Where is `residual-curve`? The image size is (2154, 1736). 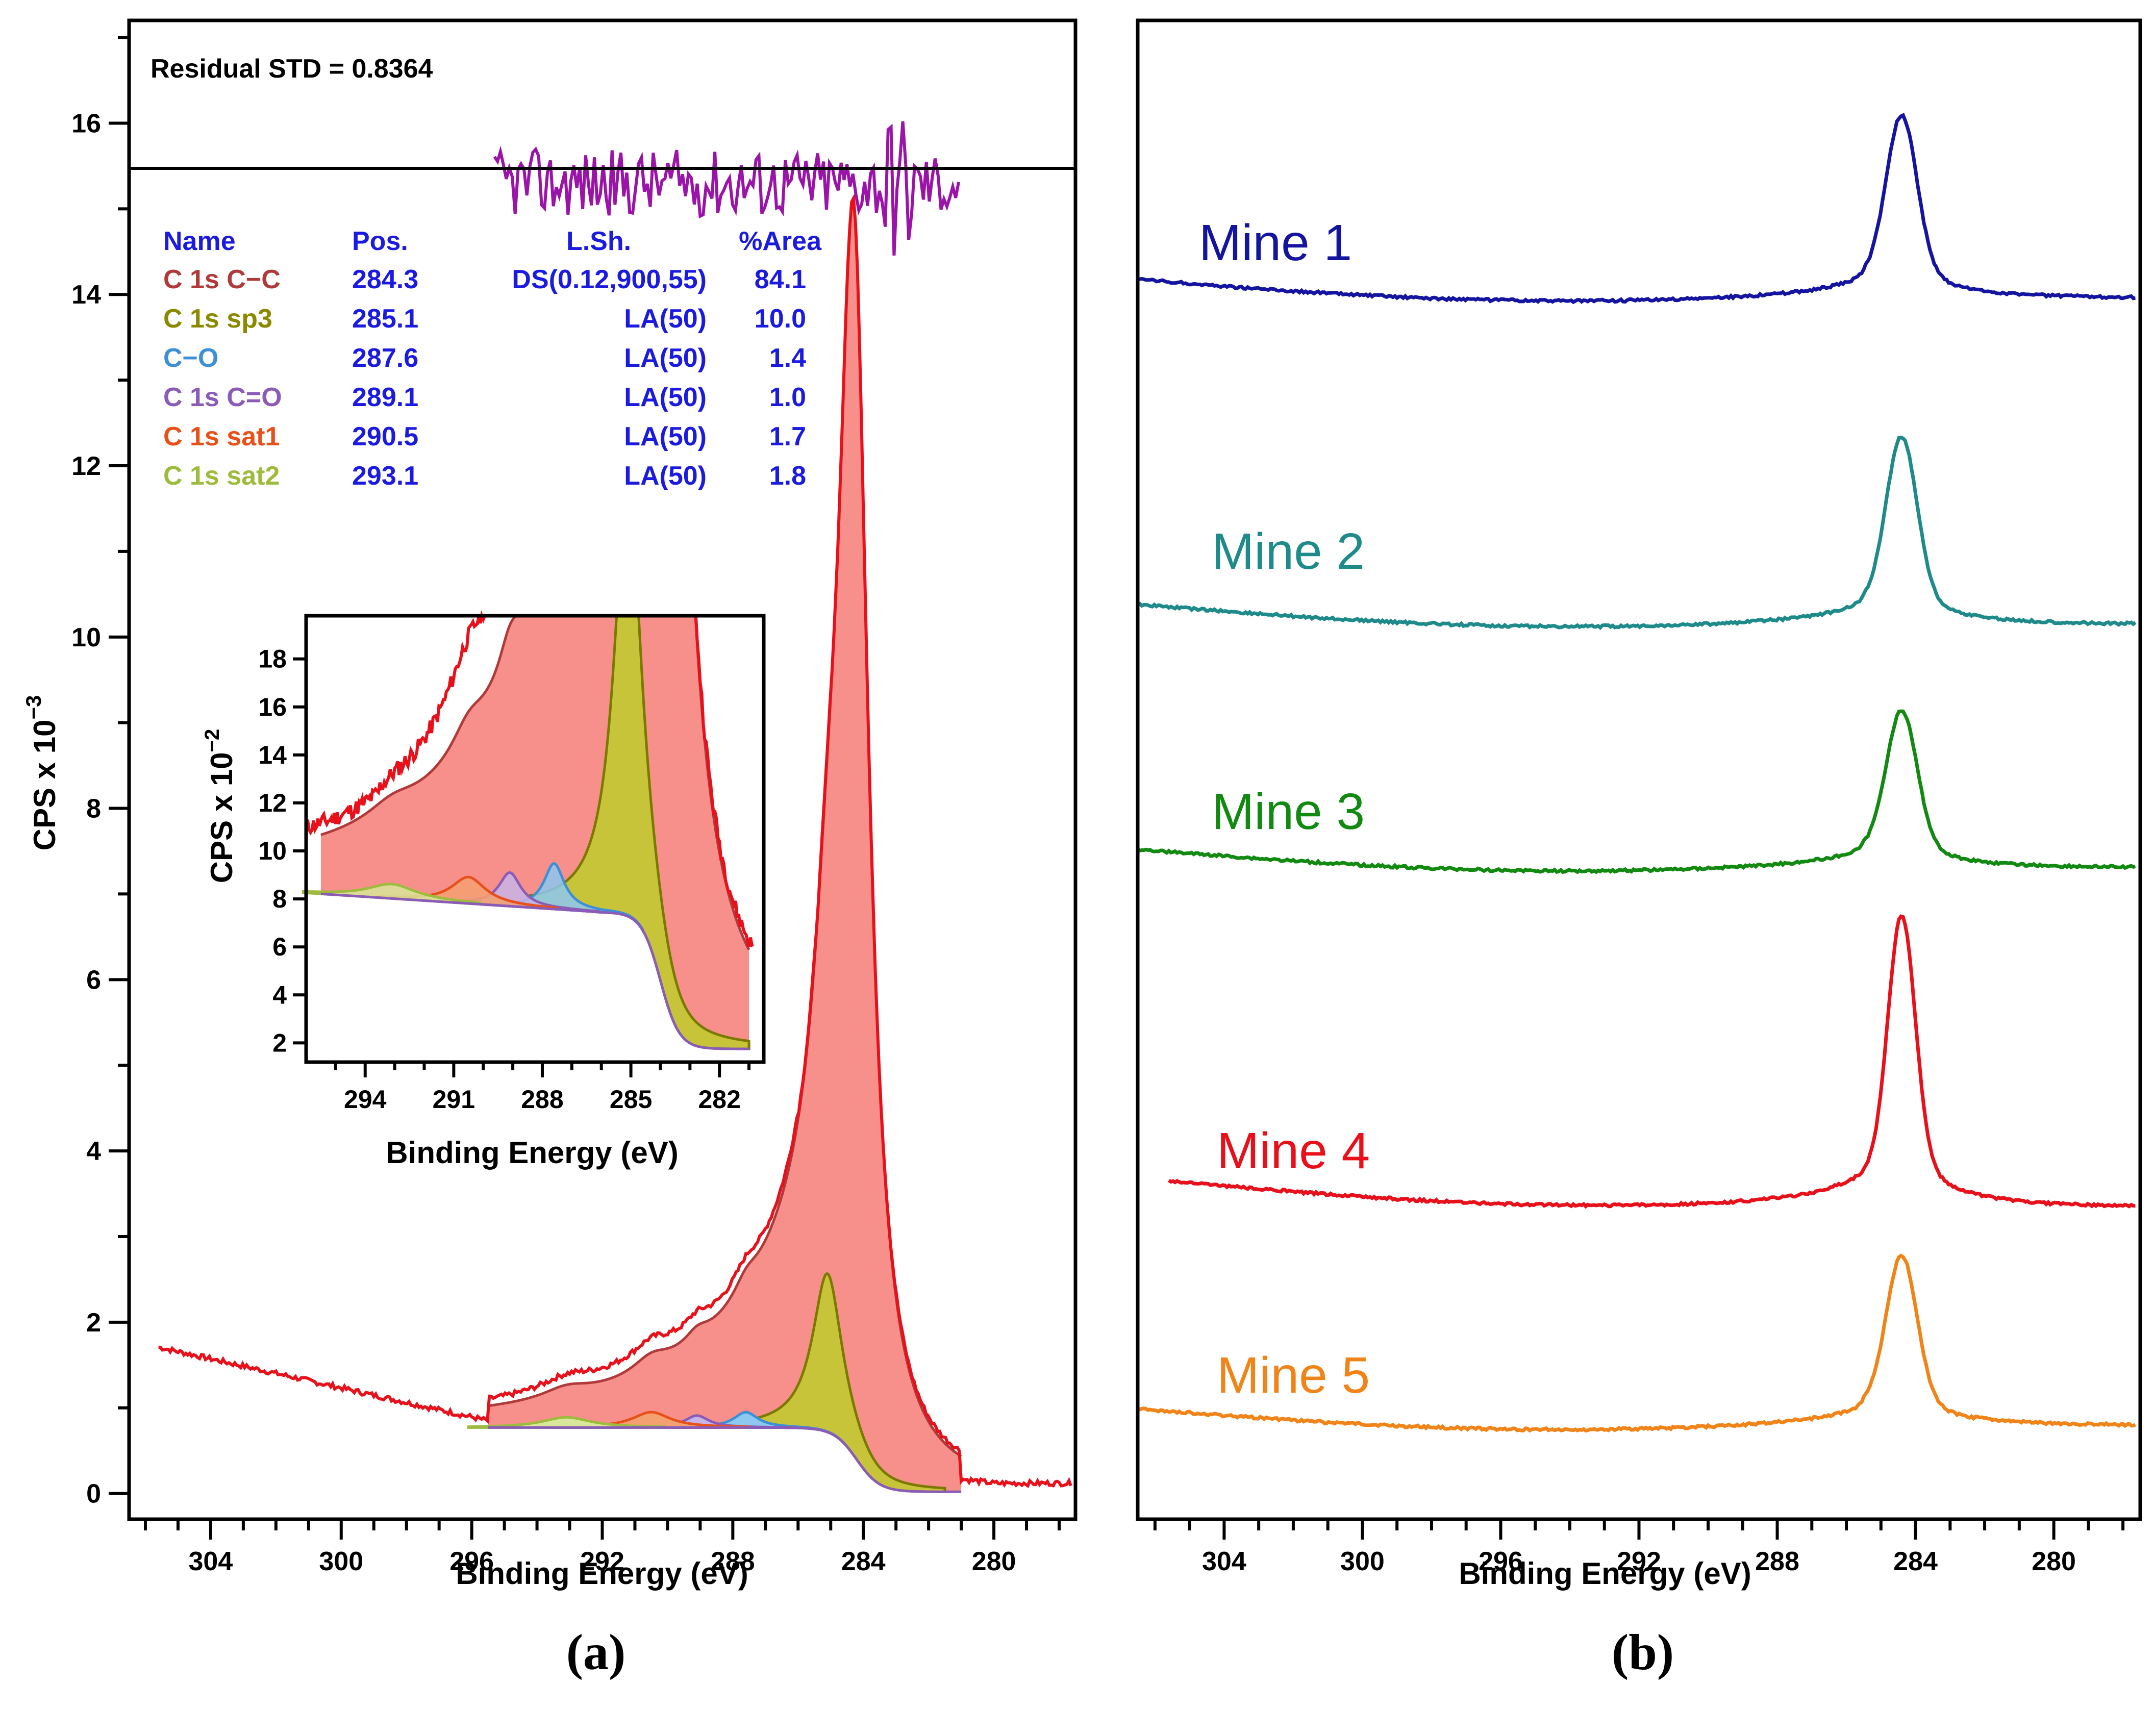
residual-curve is located at coordinates (727, 188).